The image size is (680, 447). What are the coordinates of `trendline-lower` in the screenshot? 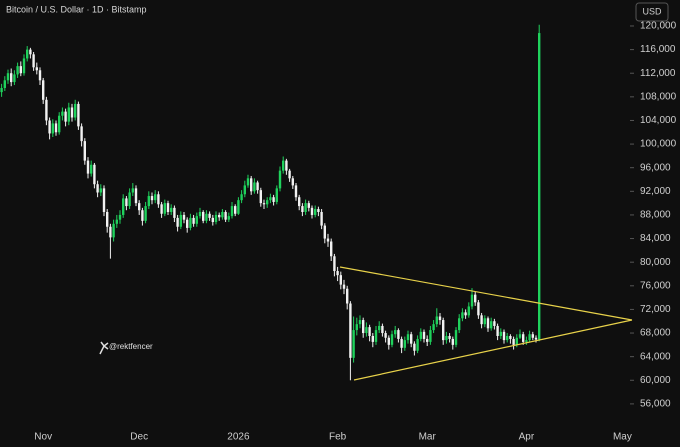 It's located at (493, 350).